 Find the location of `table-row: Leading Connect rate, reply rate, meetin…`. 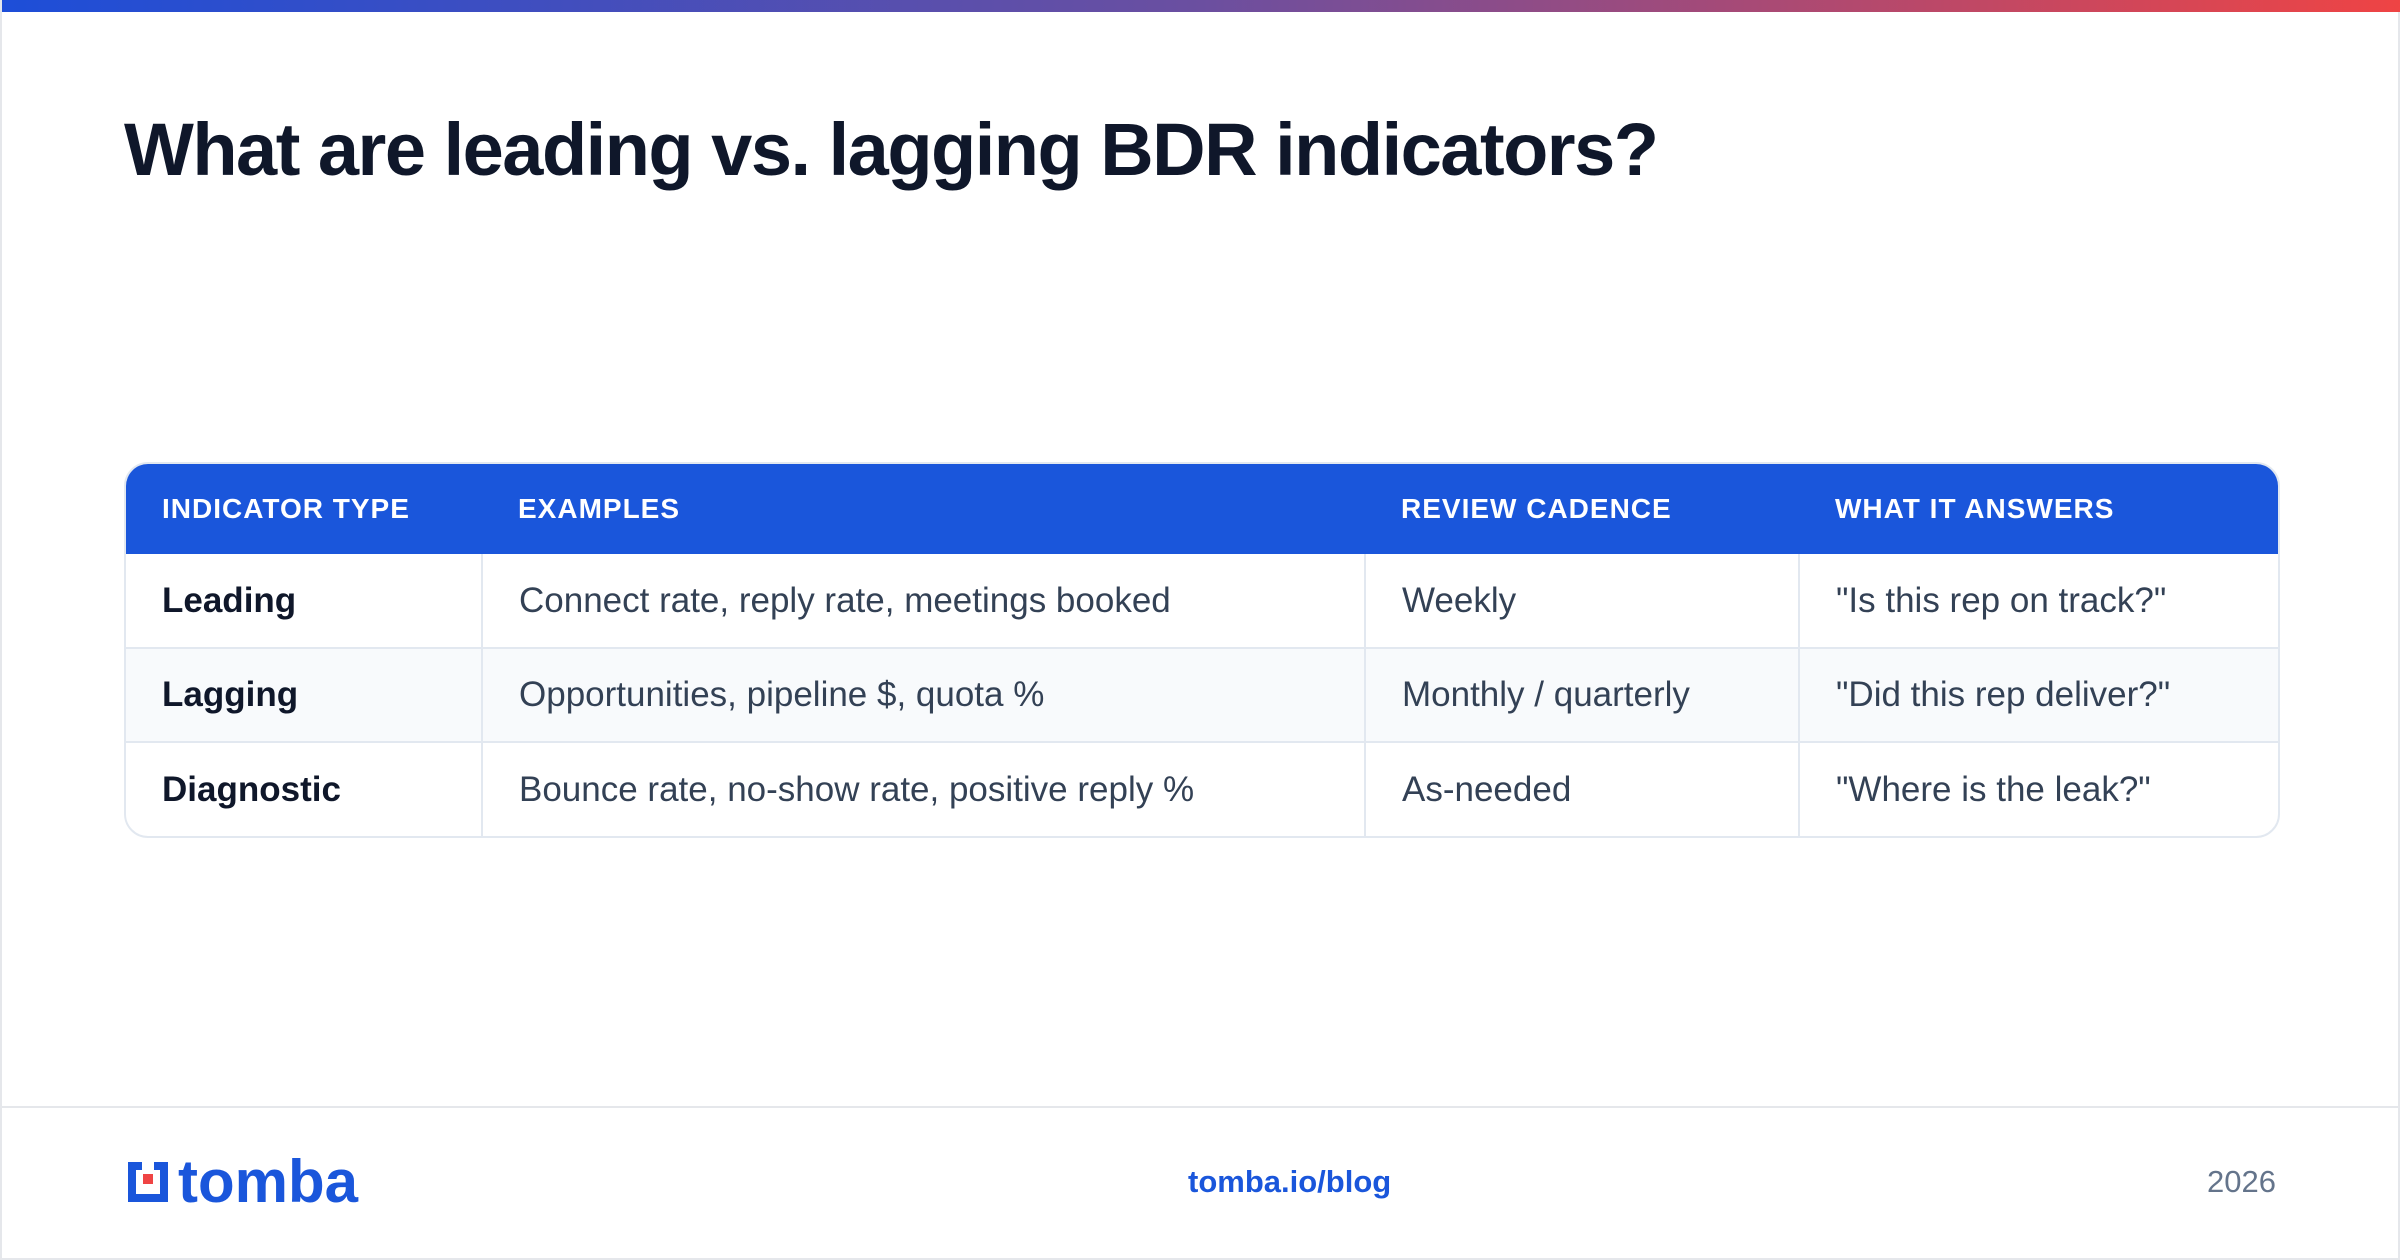

table-row: Leading Connect rate, reply rate, meetin… is located at coordinates (1202, 601).